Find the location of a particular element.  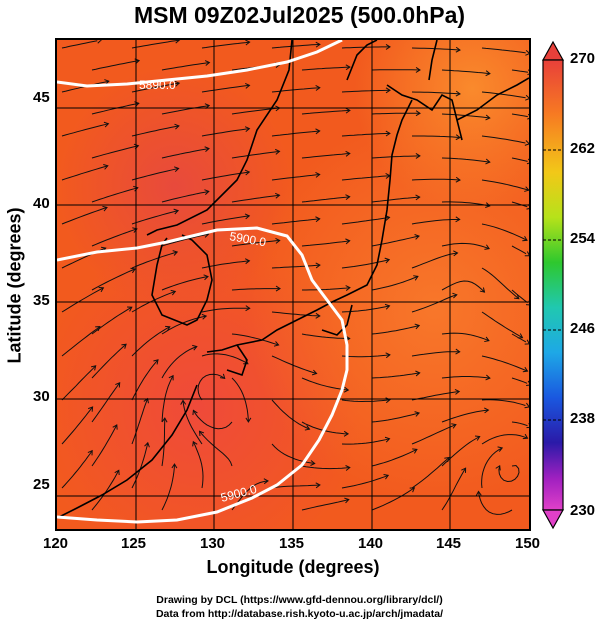

y-tick-label: 25 is located at coordinates (41, 484).